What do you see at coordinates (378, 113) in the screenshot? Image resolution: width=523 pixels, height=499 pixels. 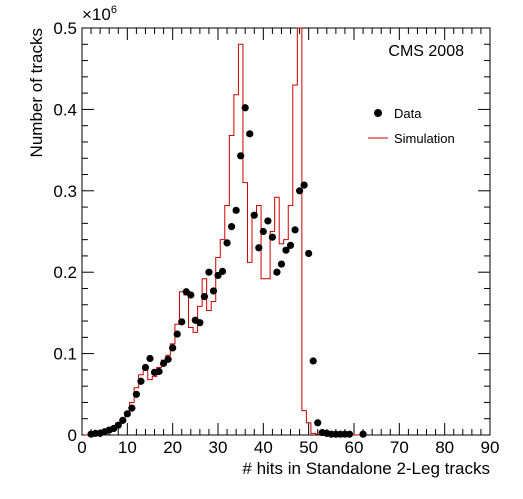 I see `legend-data-marker` at bounding box center [378, 113].